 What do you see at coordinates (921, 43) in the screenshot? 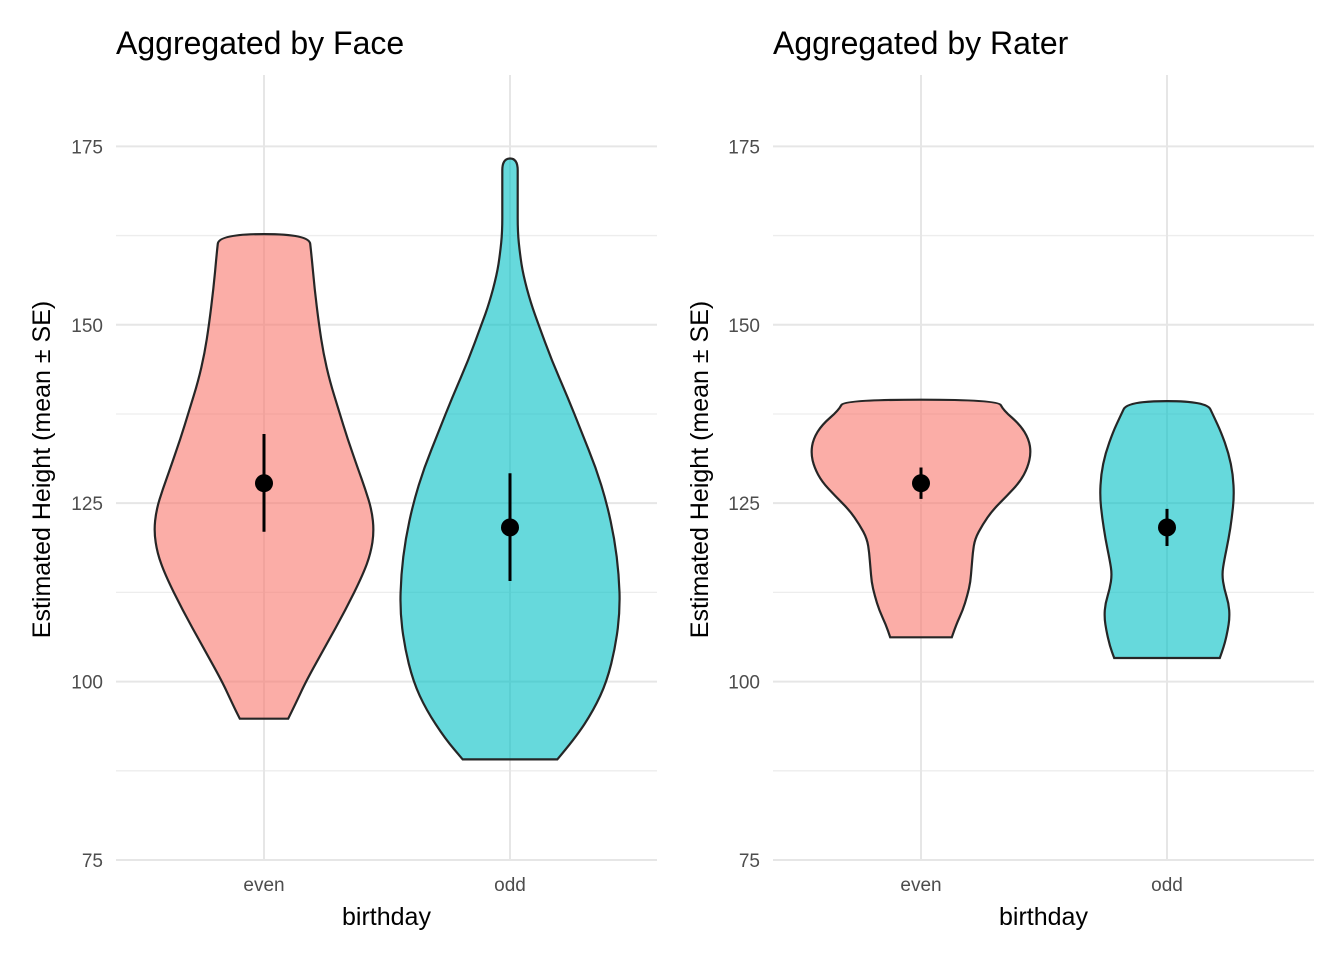
I see `panel-title: Aggregated by Rater` at bounding box center [921, 43].